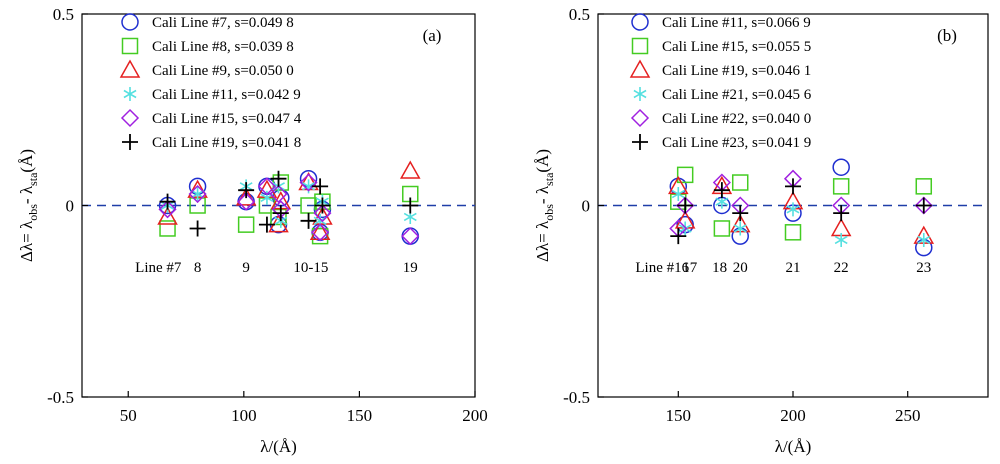  What do you see at coordinates (736, 71) in the screenshot?
I see `legend-entry: Cali Line #19, s=0.046 1` at bounding box center [736, 71].